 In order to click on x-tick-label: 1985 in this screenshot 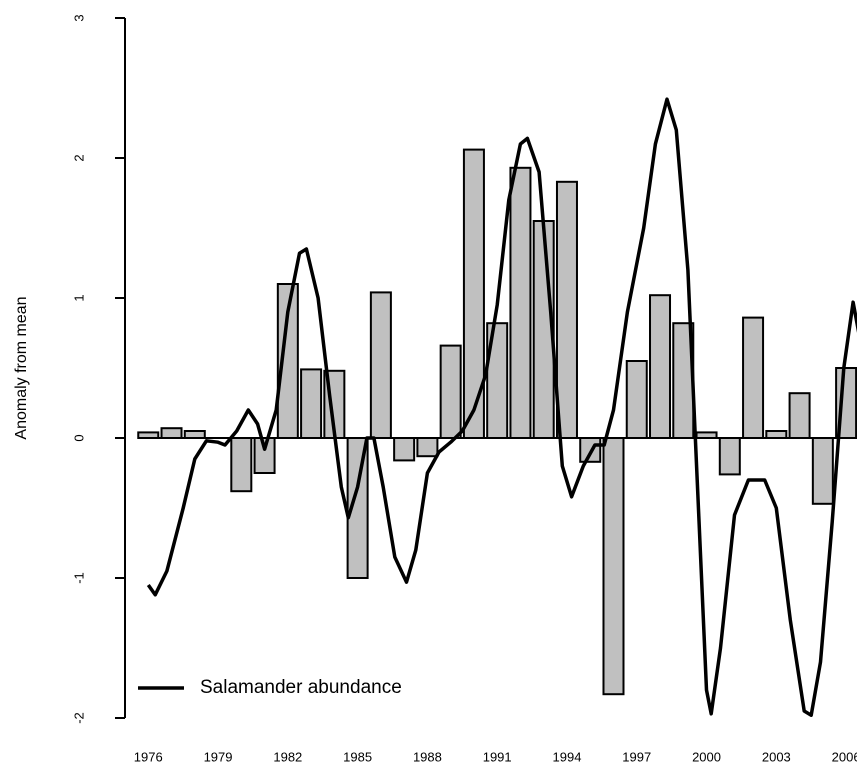, I will do `click(357, 756)`.